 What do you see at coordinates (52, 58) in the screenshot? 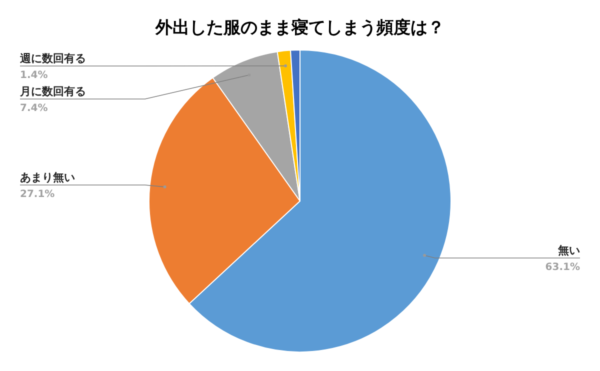
I see `slice-label: 週に数回有る` at bounding box center [52, 58].